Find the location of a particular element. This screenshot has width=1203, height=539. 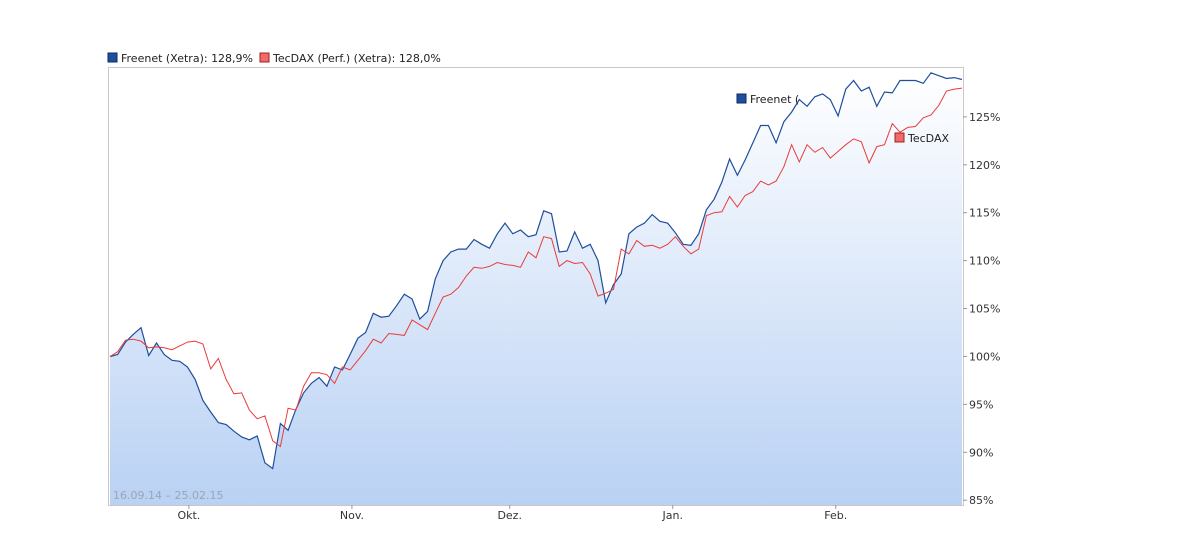

y-axis: 85% 90% 95% 100% 105% 110% 115% 120% 125% is located at coordinates (981, 309).